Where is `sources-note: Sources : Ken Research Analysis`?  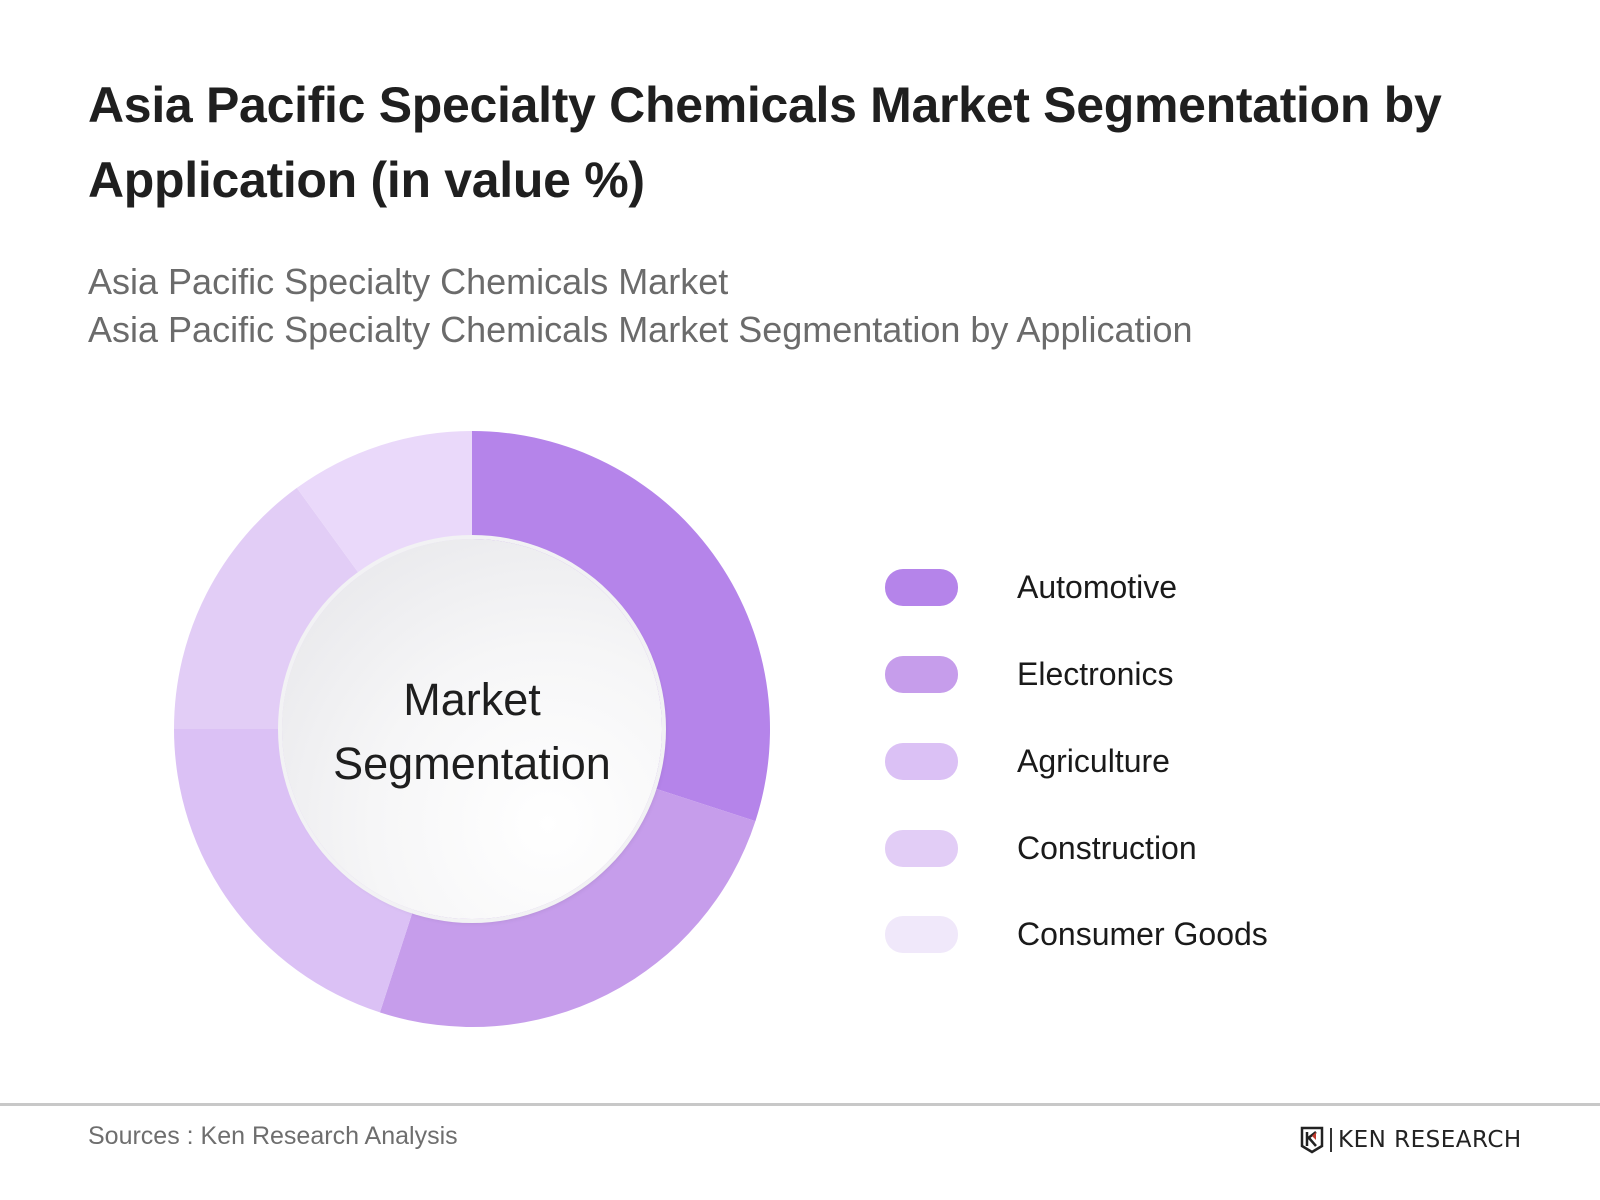
sources-note: Sources : Ken Research Analysis is located at coordinates (273, 1136).